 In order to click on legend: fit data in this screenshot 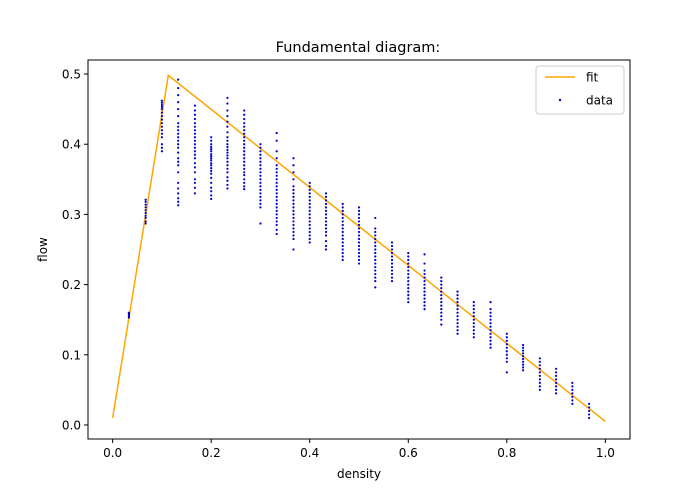, I will do `click(580, 90)`.